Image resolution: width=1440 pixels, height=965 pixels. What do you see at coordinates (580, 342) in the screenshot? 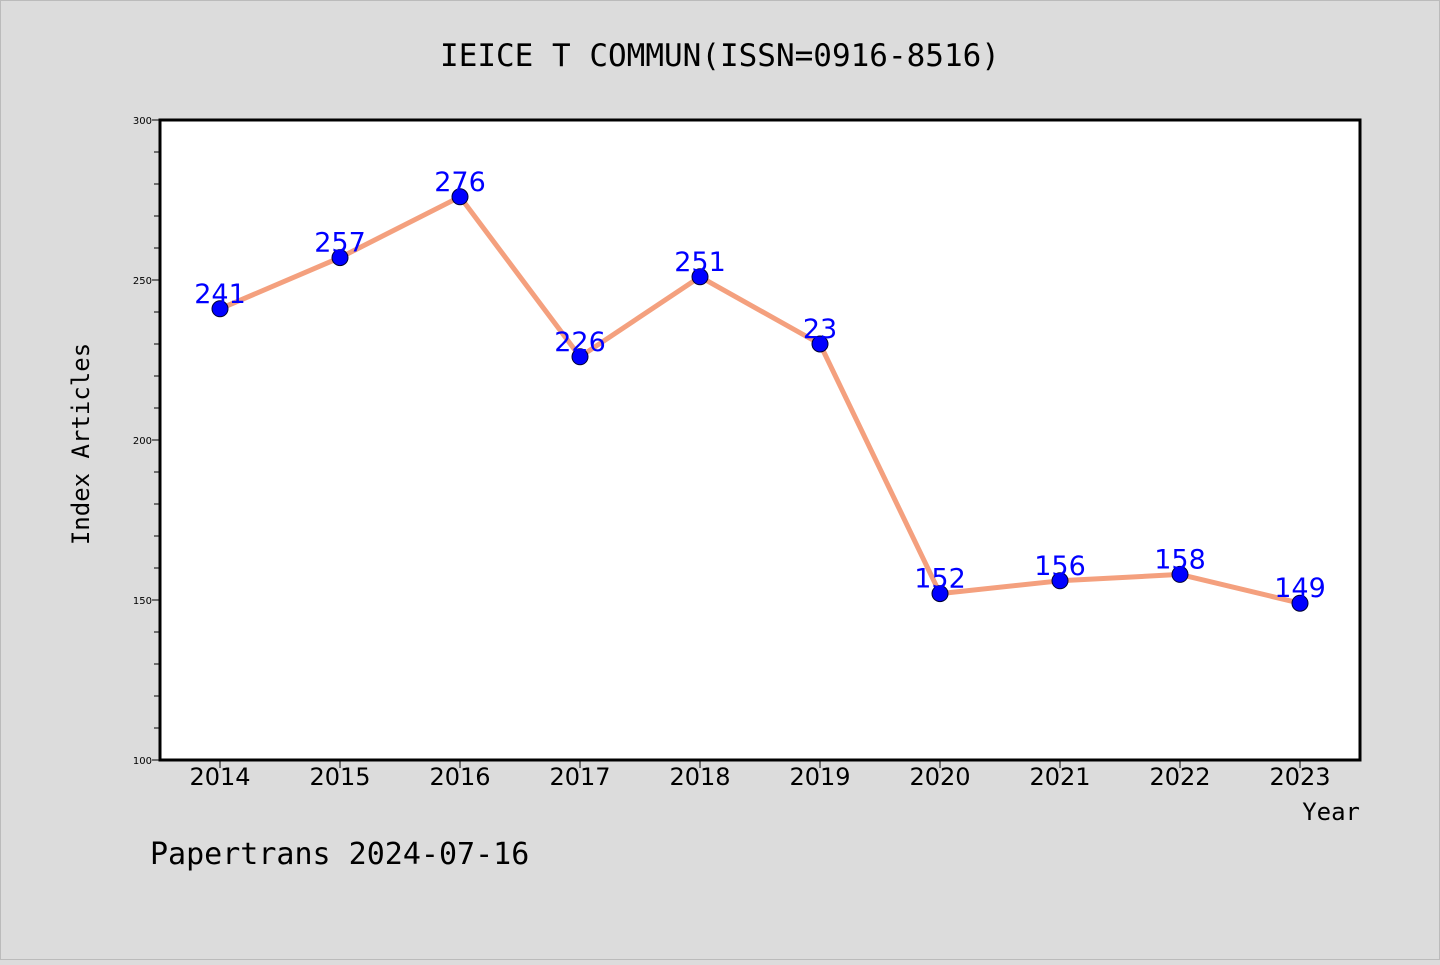
I see `data-label: 226` at bounding box center [580, 342].